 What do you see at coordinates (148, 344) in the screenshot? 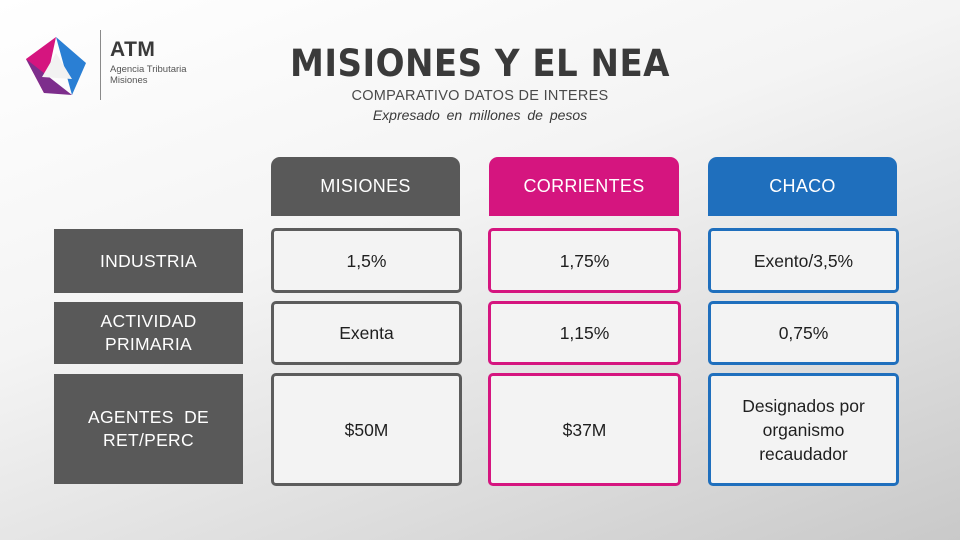
I see `row-label-line2: PRIMARIA` at bounding box center [148, 344].